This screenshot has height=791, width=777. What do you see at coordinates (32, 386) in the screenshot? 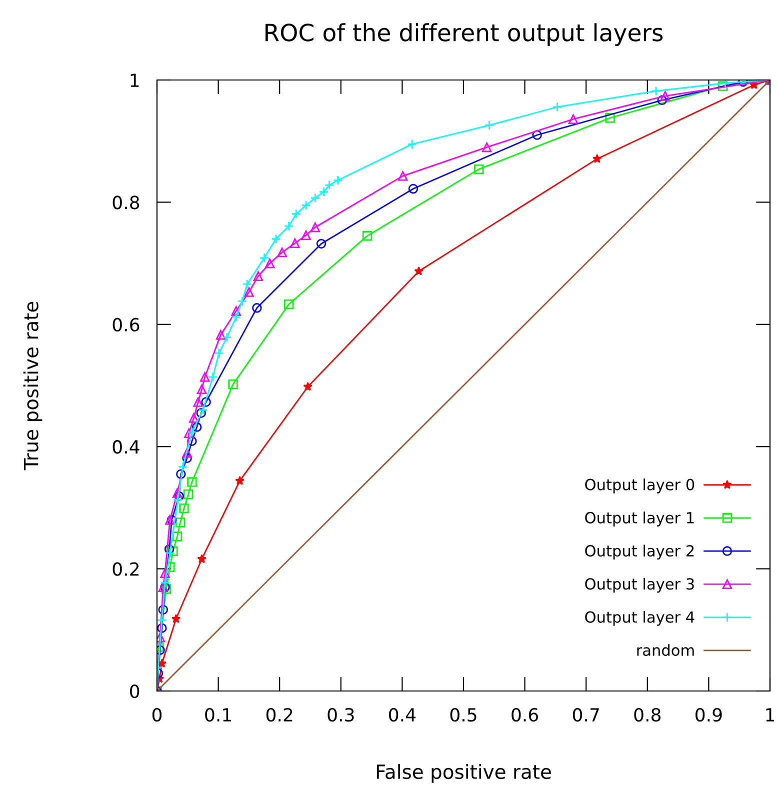
I see `y-axis-title: True positive rate` at bounding box center [32, 386].